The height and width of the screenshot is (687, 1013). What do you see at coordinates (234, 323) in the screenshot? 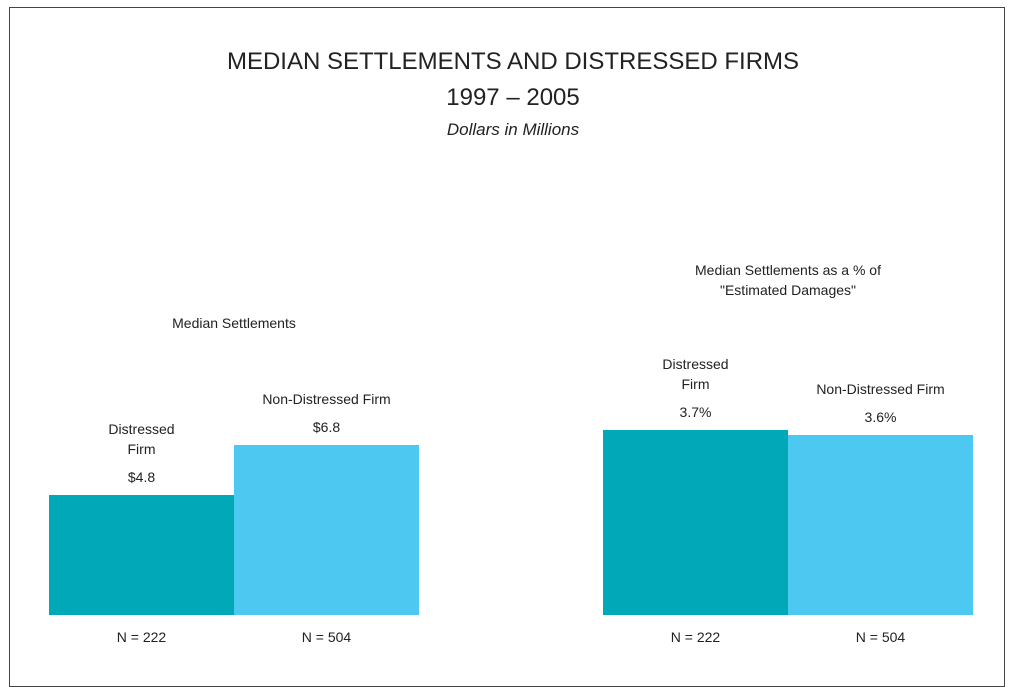
I see `chart-title: Median Settlements` at bounding box center [234, 323].